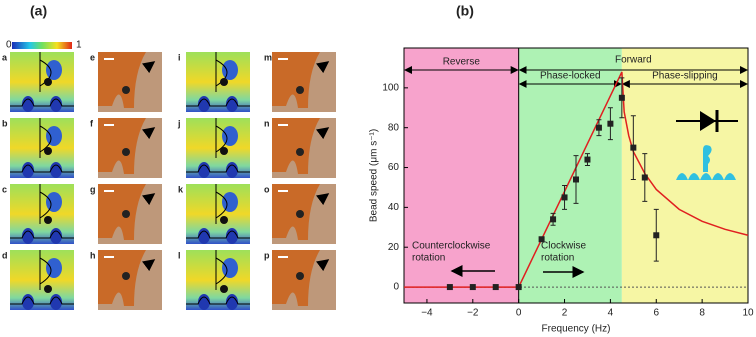 The image size is (756, 337). What do you see at coordinates (390, 87) in the screenshot?
I see `y-tick-label: 100` at bounding box center [390, 87].